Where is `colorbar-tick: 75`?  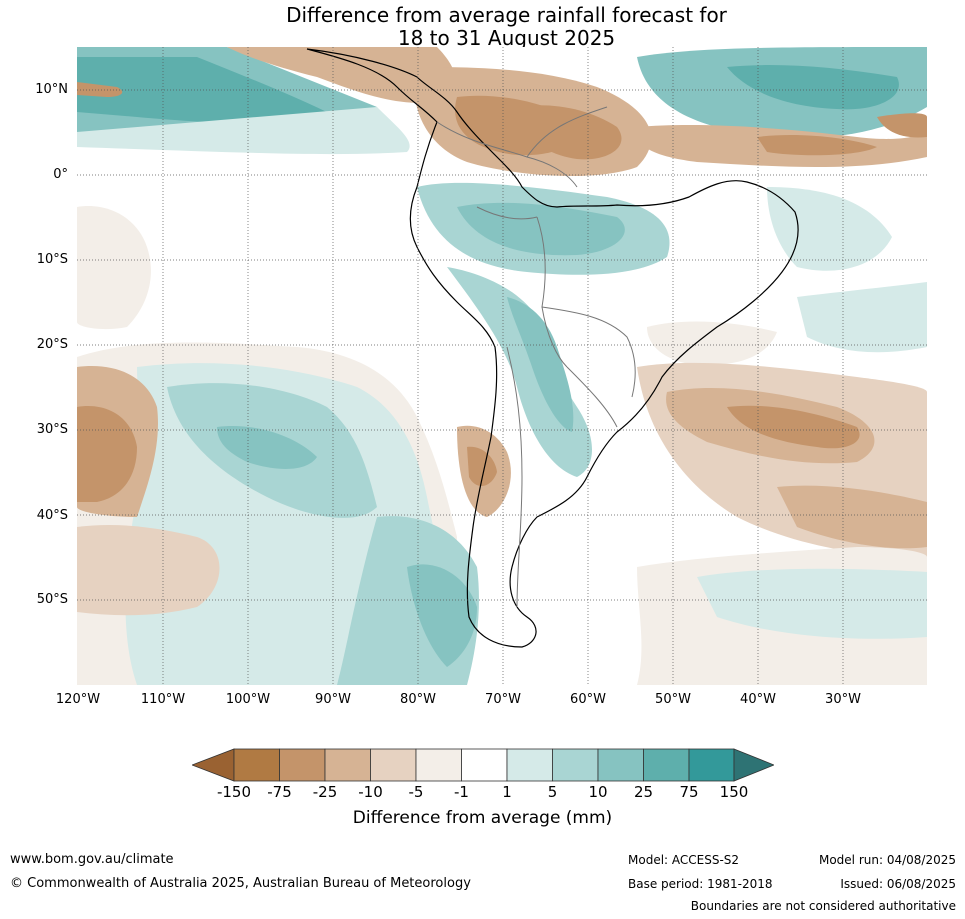 colorbar-tick: 75 is located at coordinates (689, 792).